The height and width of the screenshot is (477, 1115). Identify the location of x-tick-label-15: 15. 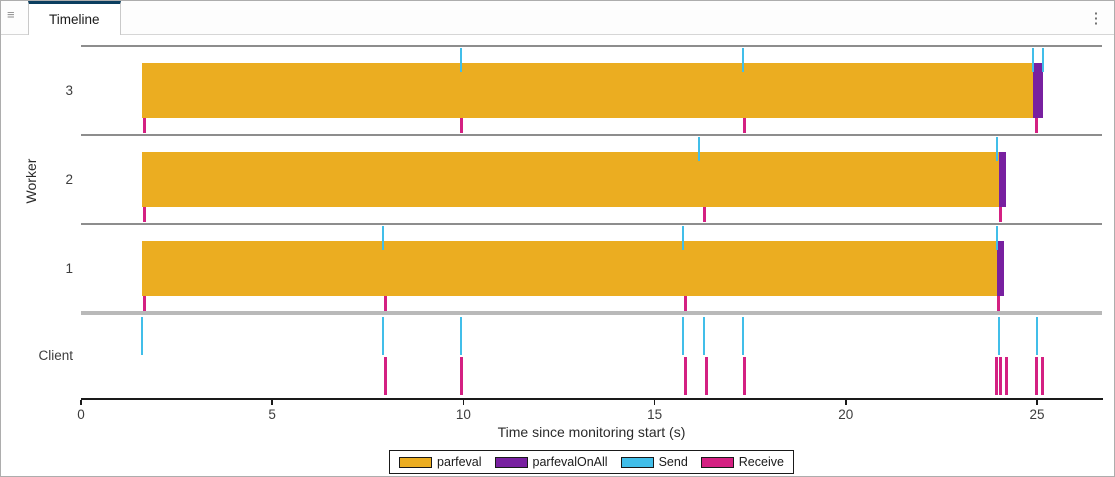
(655, 414).